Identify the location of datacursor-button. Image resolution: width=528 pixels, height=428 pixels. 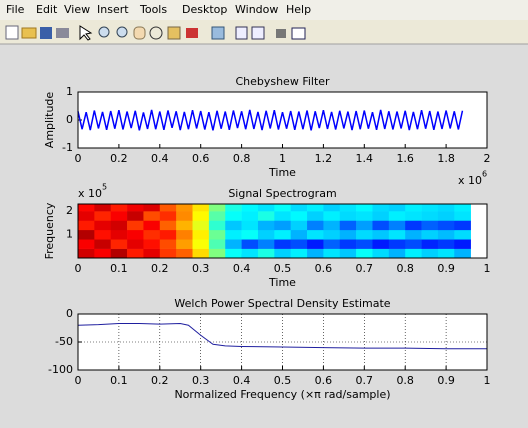
(174, 33).